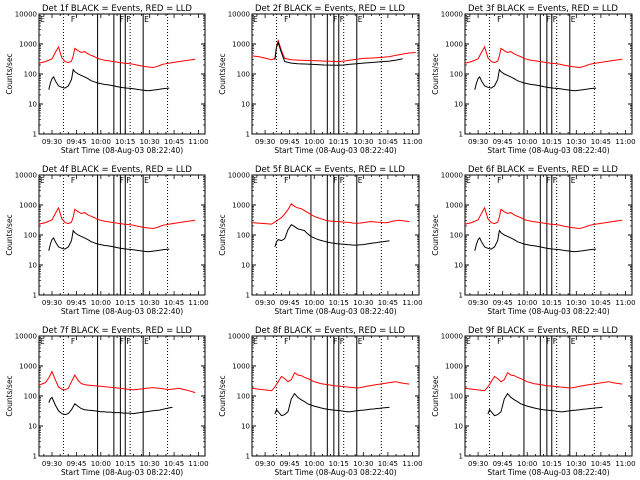 The image size is (640, 480). Describe the element at coordinates (117, 331) in the screenshot. I see `panel-title: Det 7f BLACK = Events, RED = LLD` at that location.